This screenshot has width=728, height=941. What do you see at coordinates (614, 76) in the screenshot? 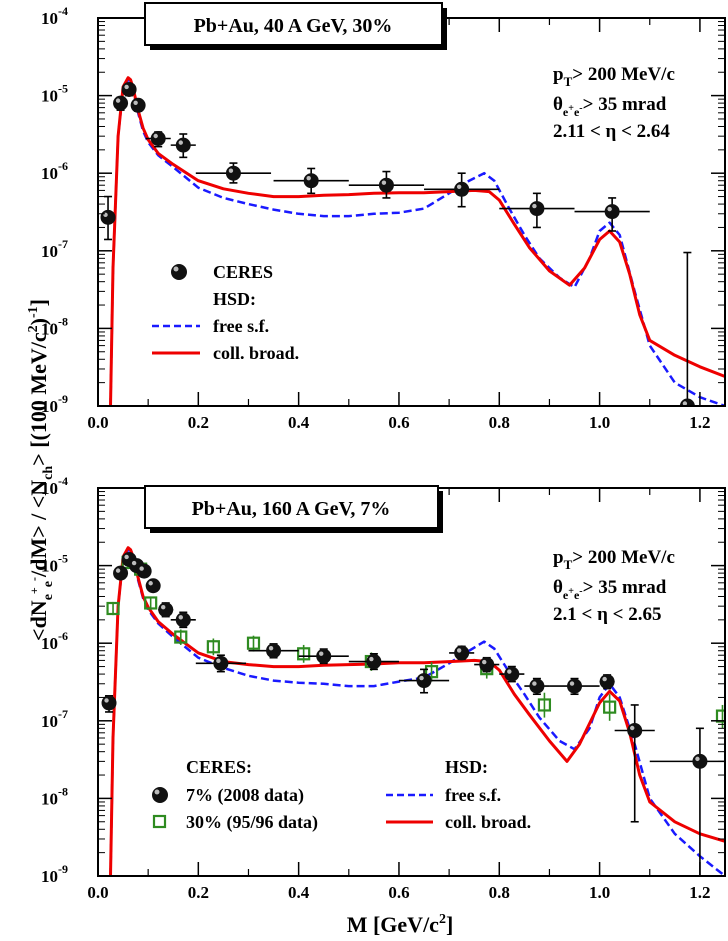
I see `panel-40agev-pt-cut: pT> 200 MeV/c` at bounding box center [614, 76].